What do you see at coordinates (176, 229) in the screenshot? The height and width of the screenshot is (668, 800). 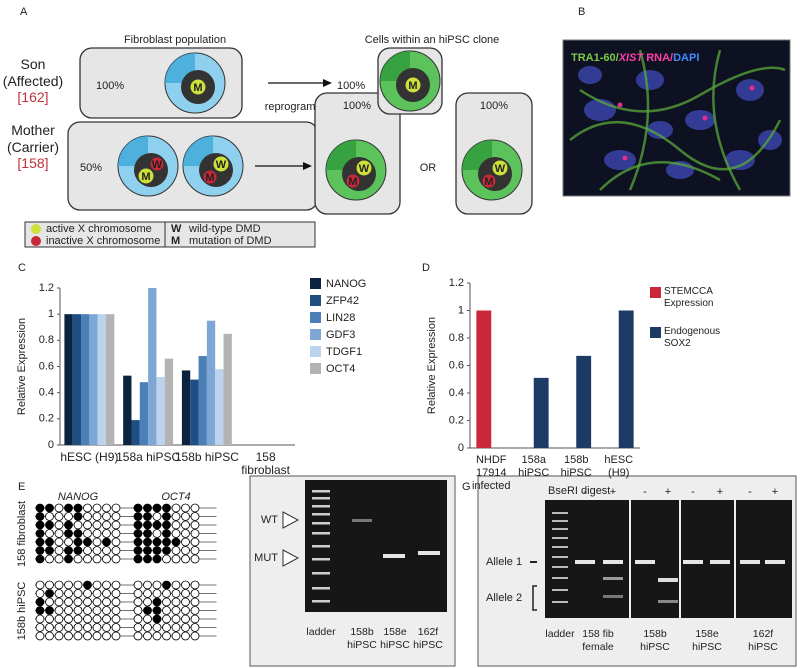 I see `legend-key: W` at bounding box center [176, 229].